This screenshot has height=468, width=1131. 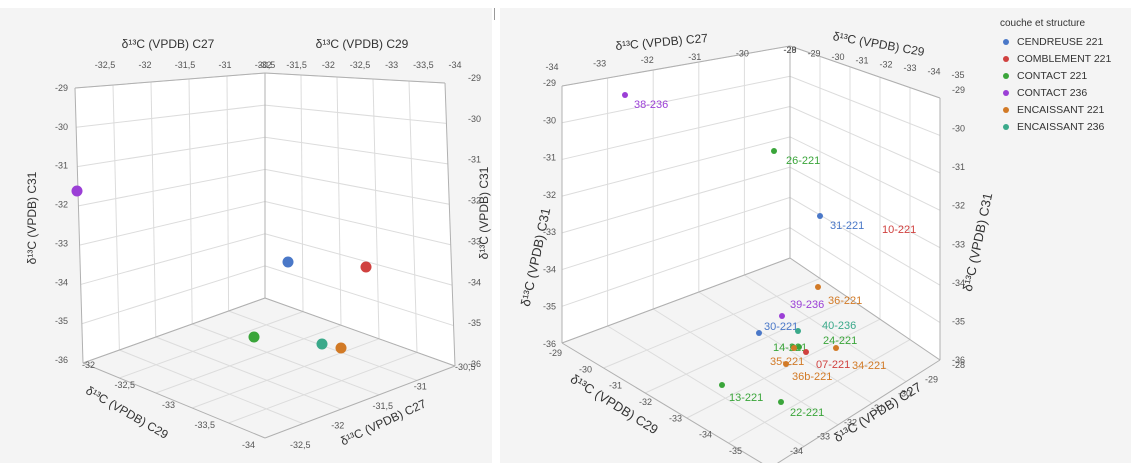 I want to click on tick-label: -30,5, so click(x=265, y=65).